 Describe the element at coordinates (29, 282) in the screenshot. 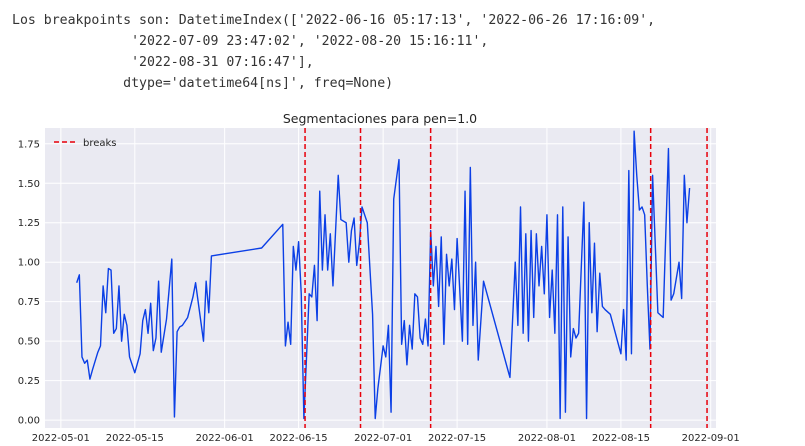

I see `y-tick-labels: 0.00 0.25 0.50 0.75 1.00 1.25 1.50 1.75` at that location.